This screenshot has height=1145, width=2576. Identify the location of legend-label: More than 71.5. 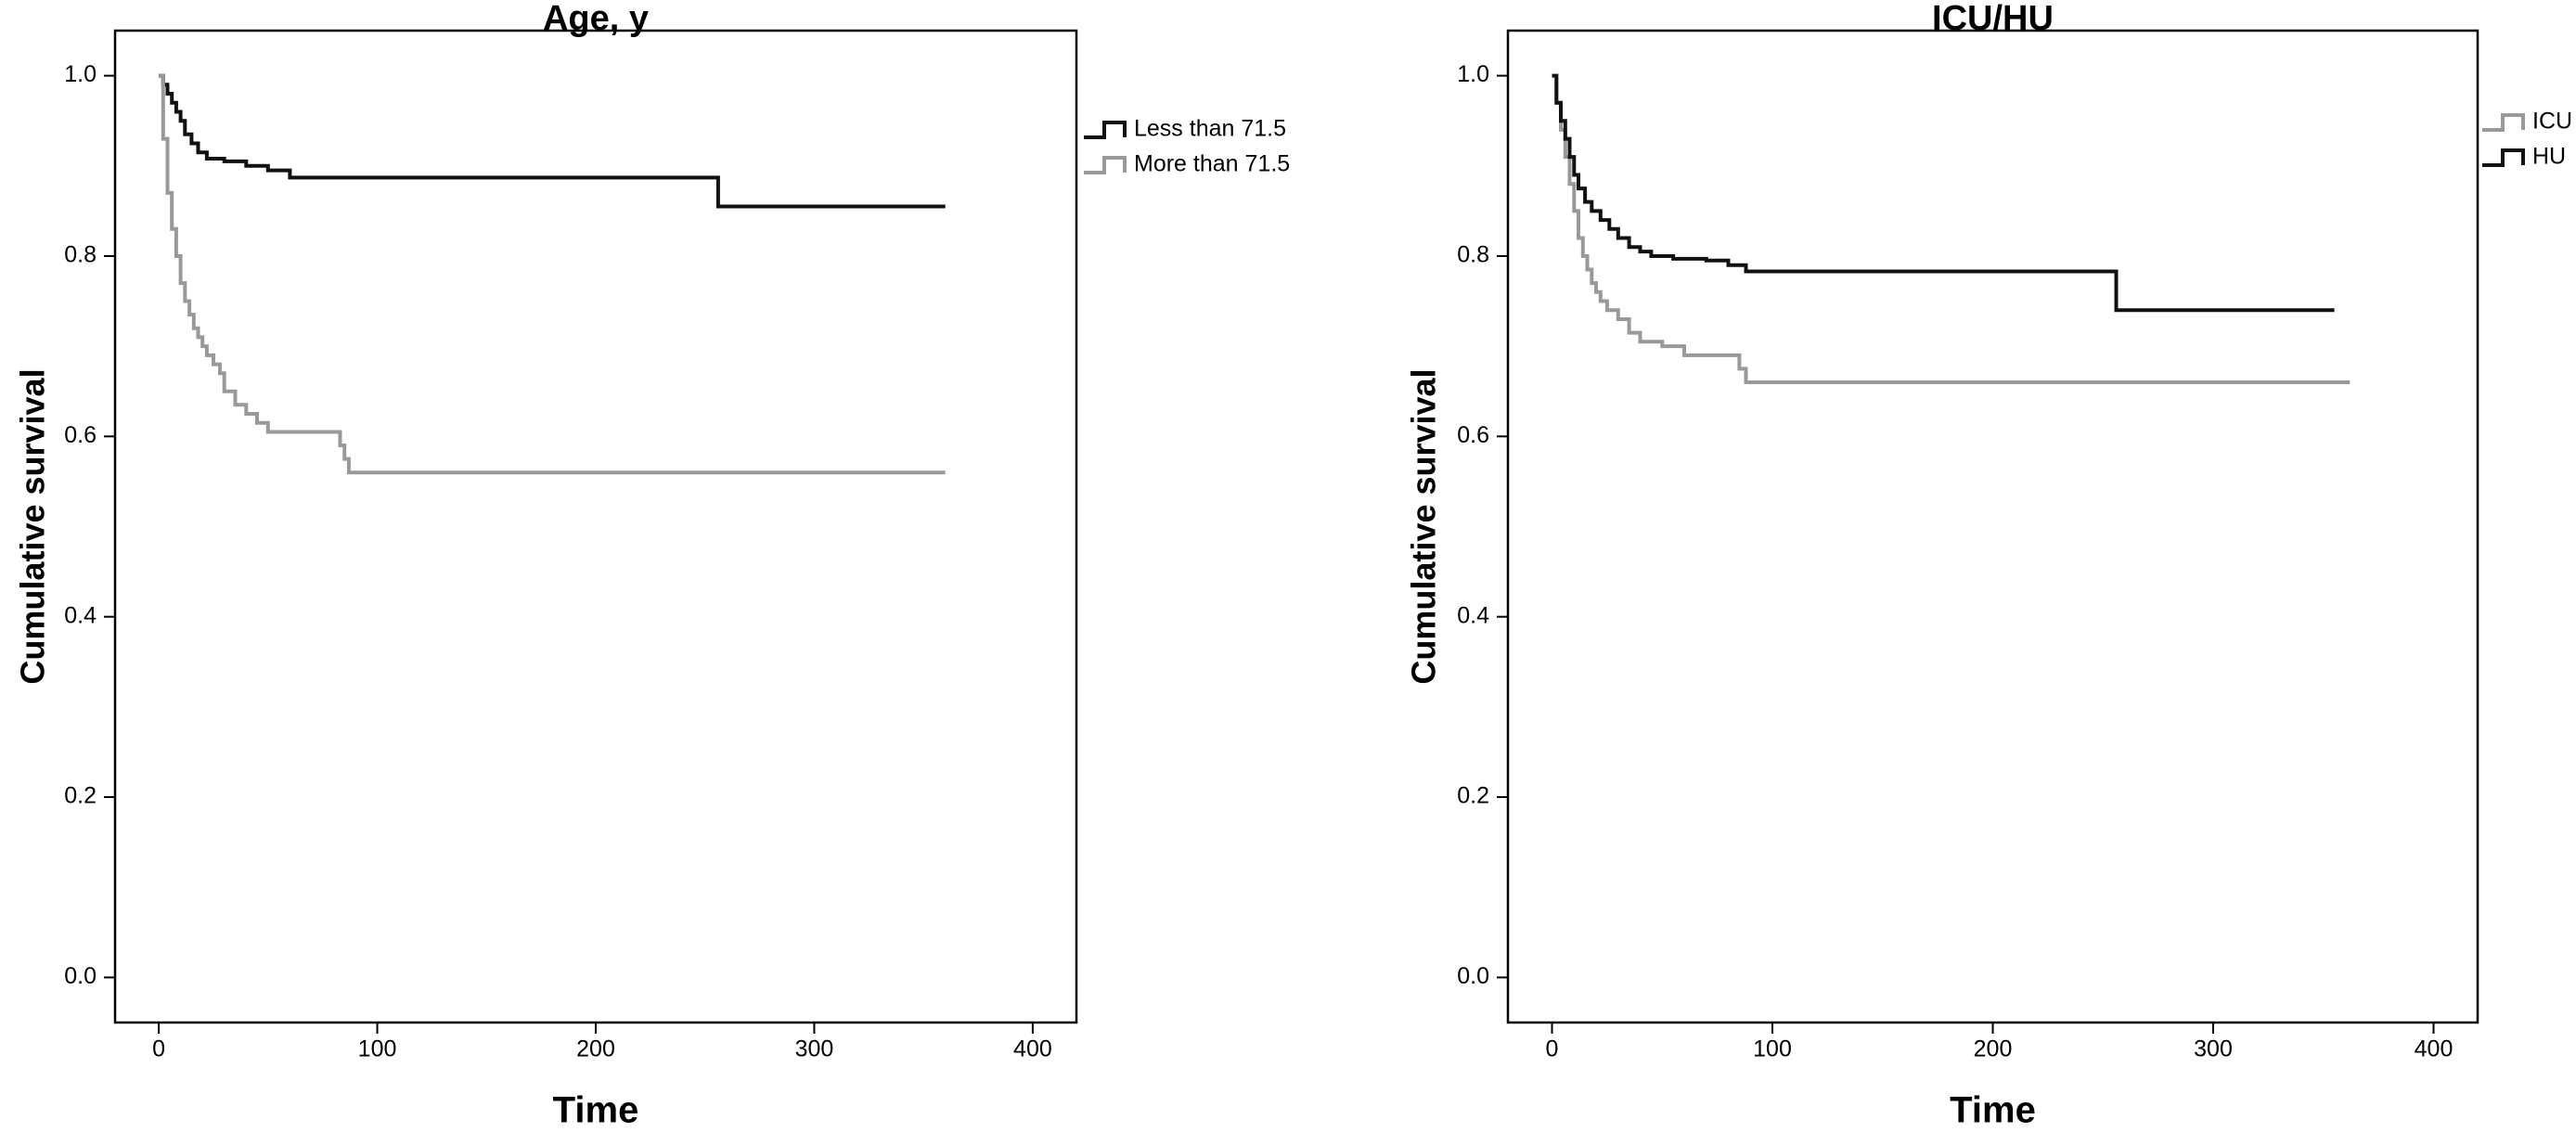
(1212, 164).